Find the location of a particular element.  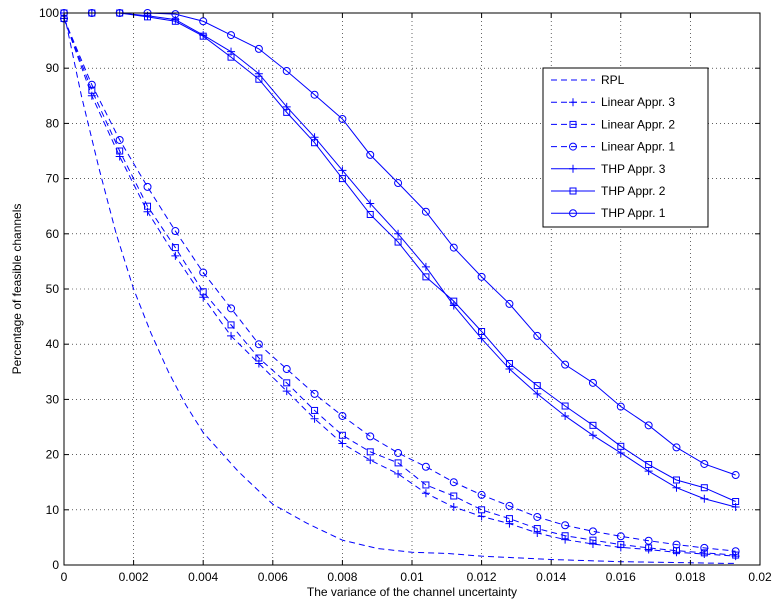

y-tick-label: 50 is located at coordinates (53, 289).